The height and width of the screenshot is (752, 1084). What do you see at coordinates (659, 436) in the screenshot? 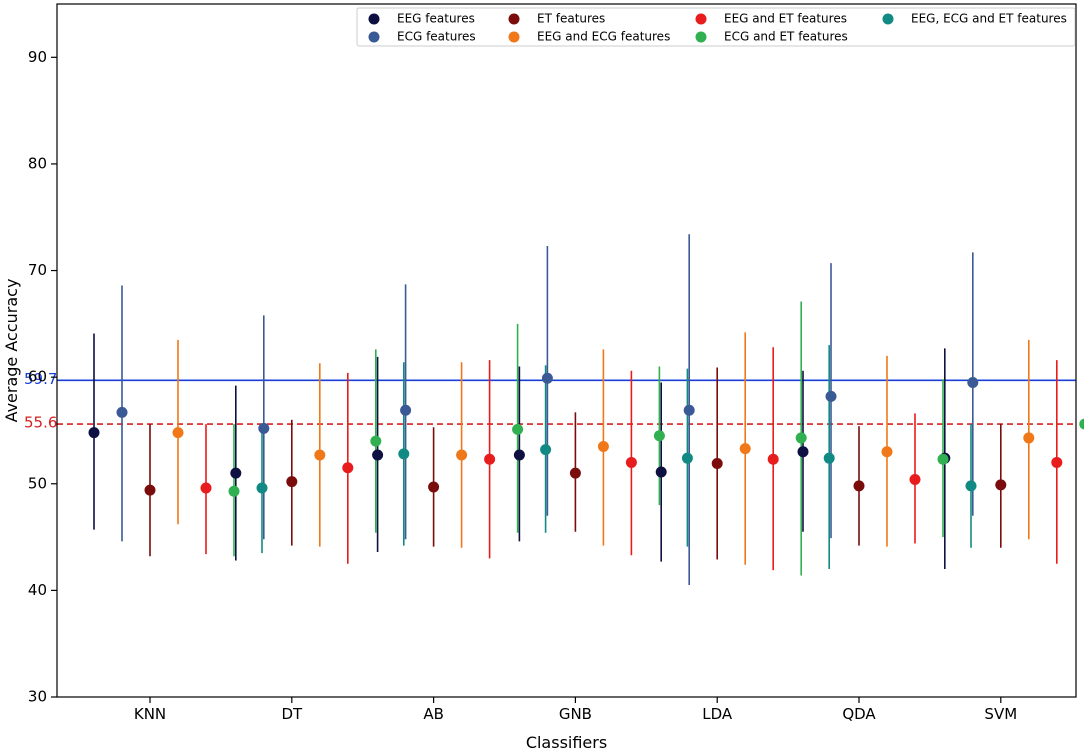
I see `point-ecg-and-et-features-gnb` at bounding box center [659, 436].